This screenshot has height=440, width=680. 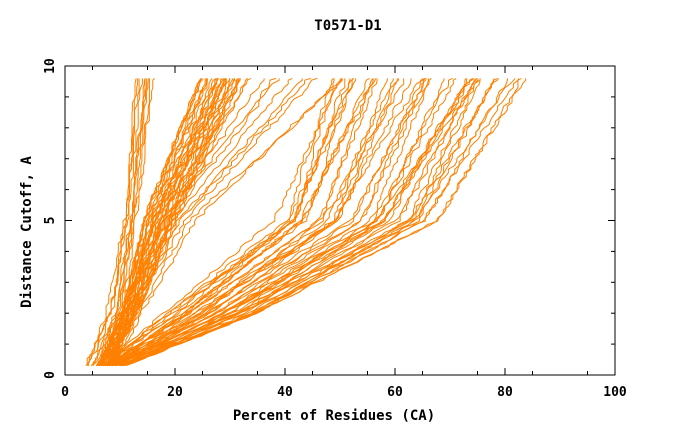 What do you see at coordinates (615, 392) in the screenshot?
I see `x-tick-label: 100` at bounding box center [615, 392].